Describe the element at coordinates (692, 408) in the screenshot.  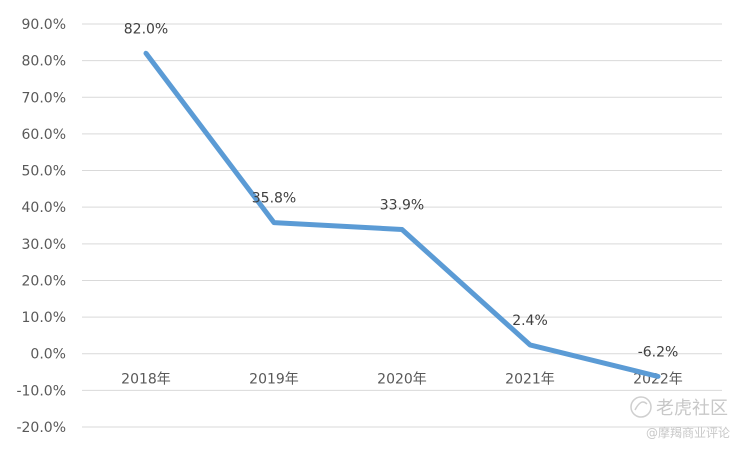
I see `watermark-brand: 老虎社区` at that location.